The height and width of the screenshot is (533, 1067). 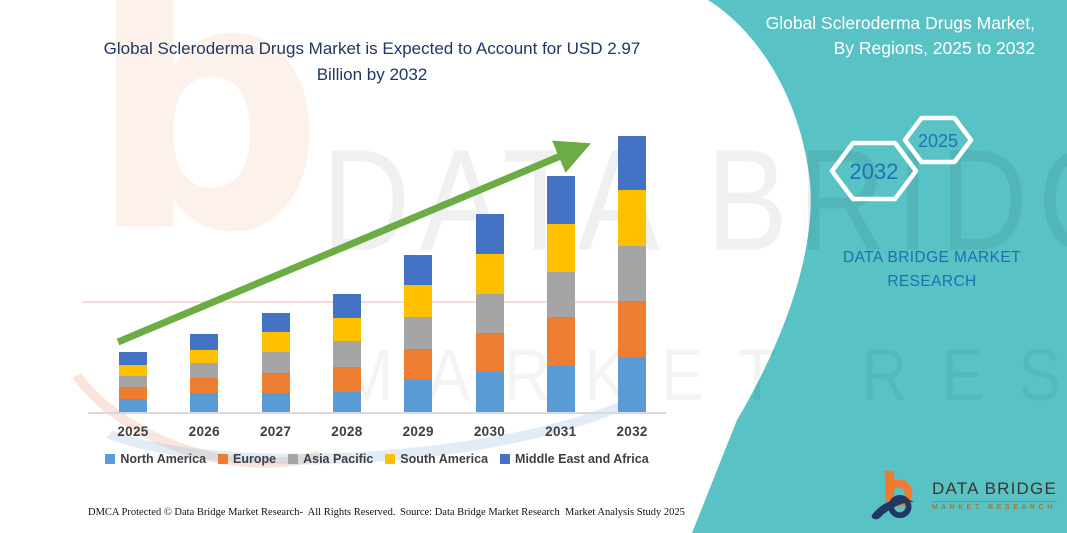 I want to click on legend-label-asia-pacific: Asia Pacific, so click(x=338, y=459).